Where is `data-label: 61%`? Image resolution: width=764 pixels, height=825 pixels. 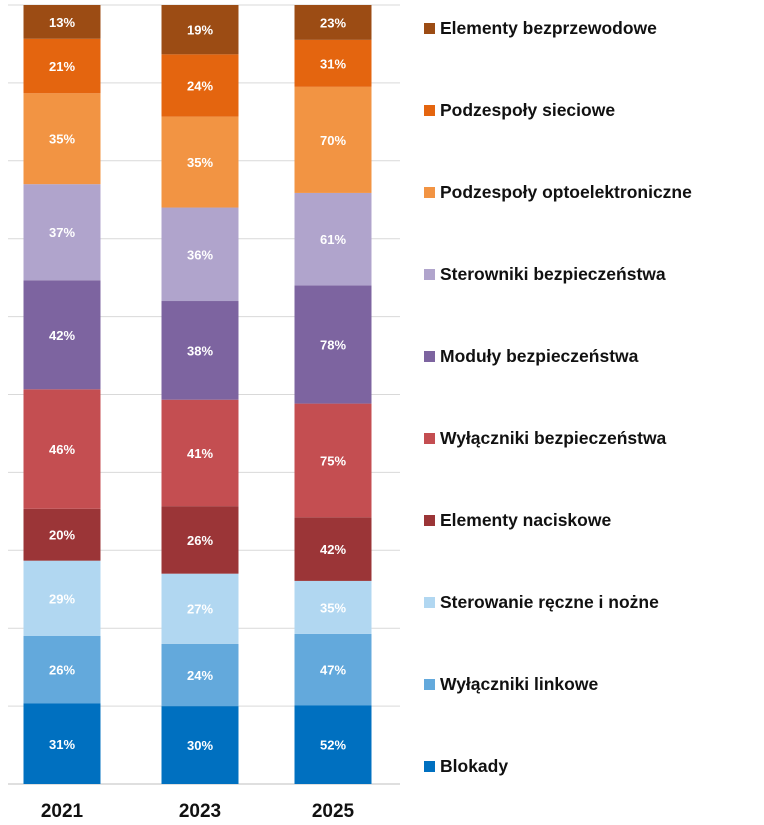
data-label: 61% is located at coordinates (333, 239).